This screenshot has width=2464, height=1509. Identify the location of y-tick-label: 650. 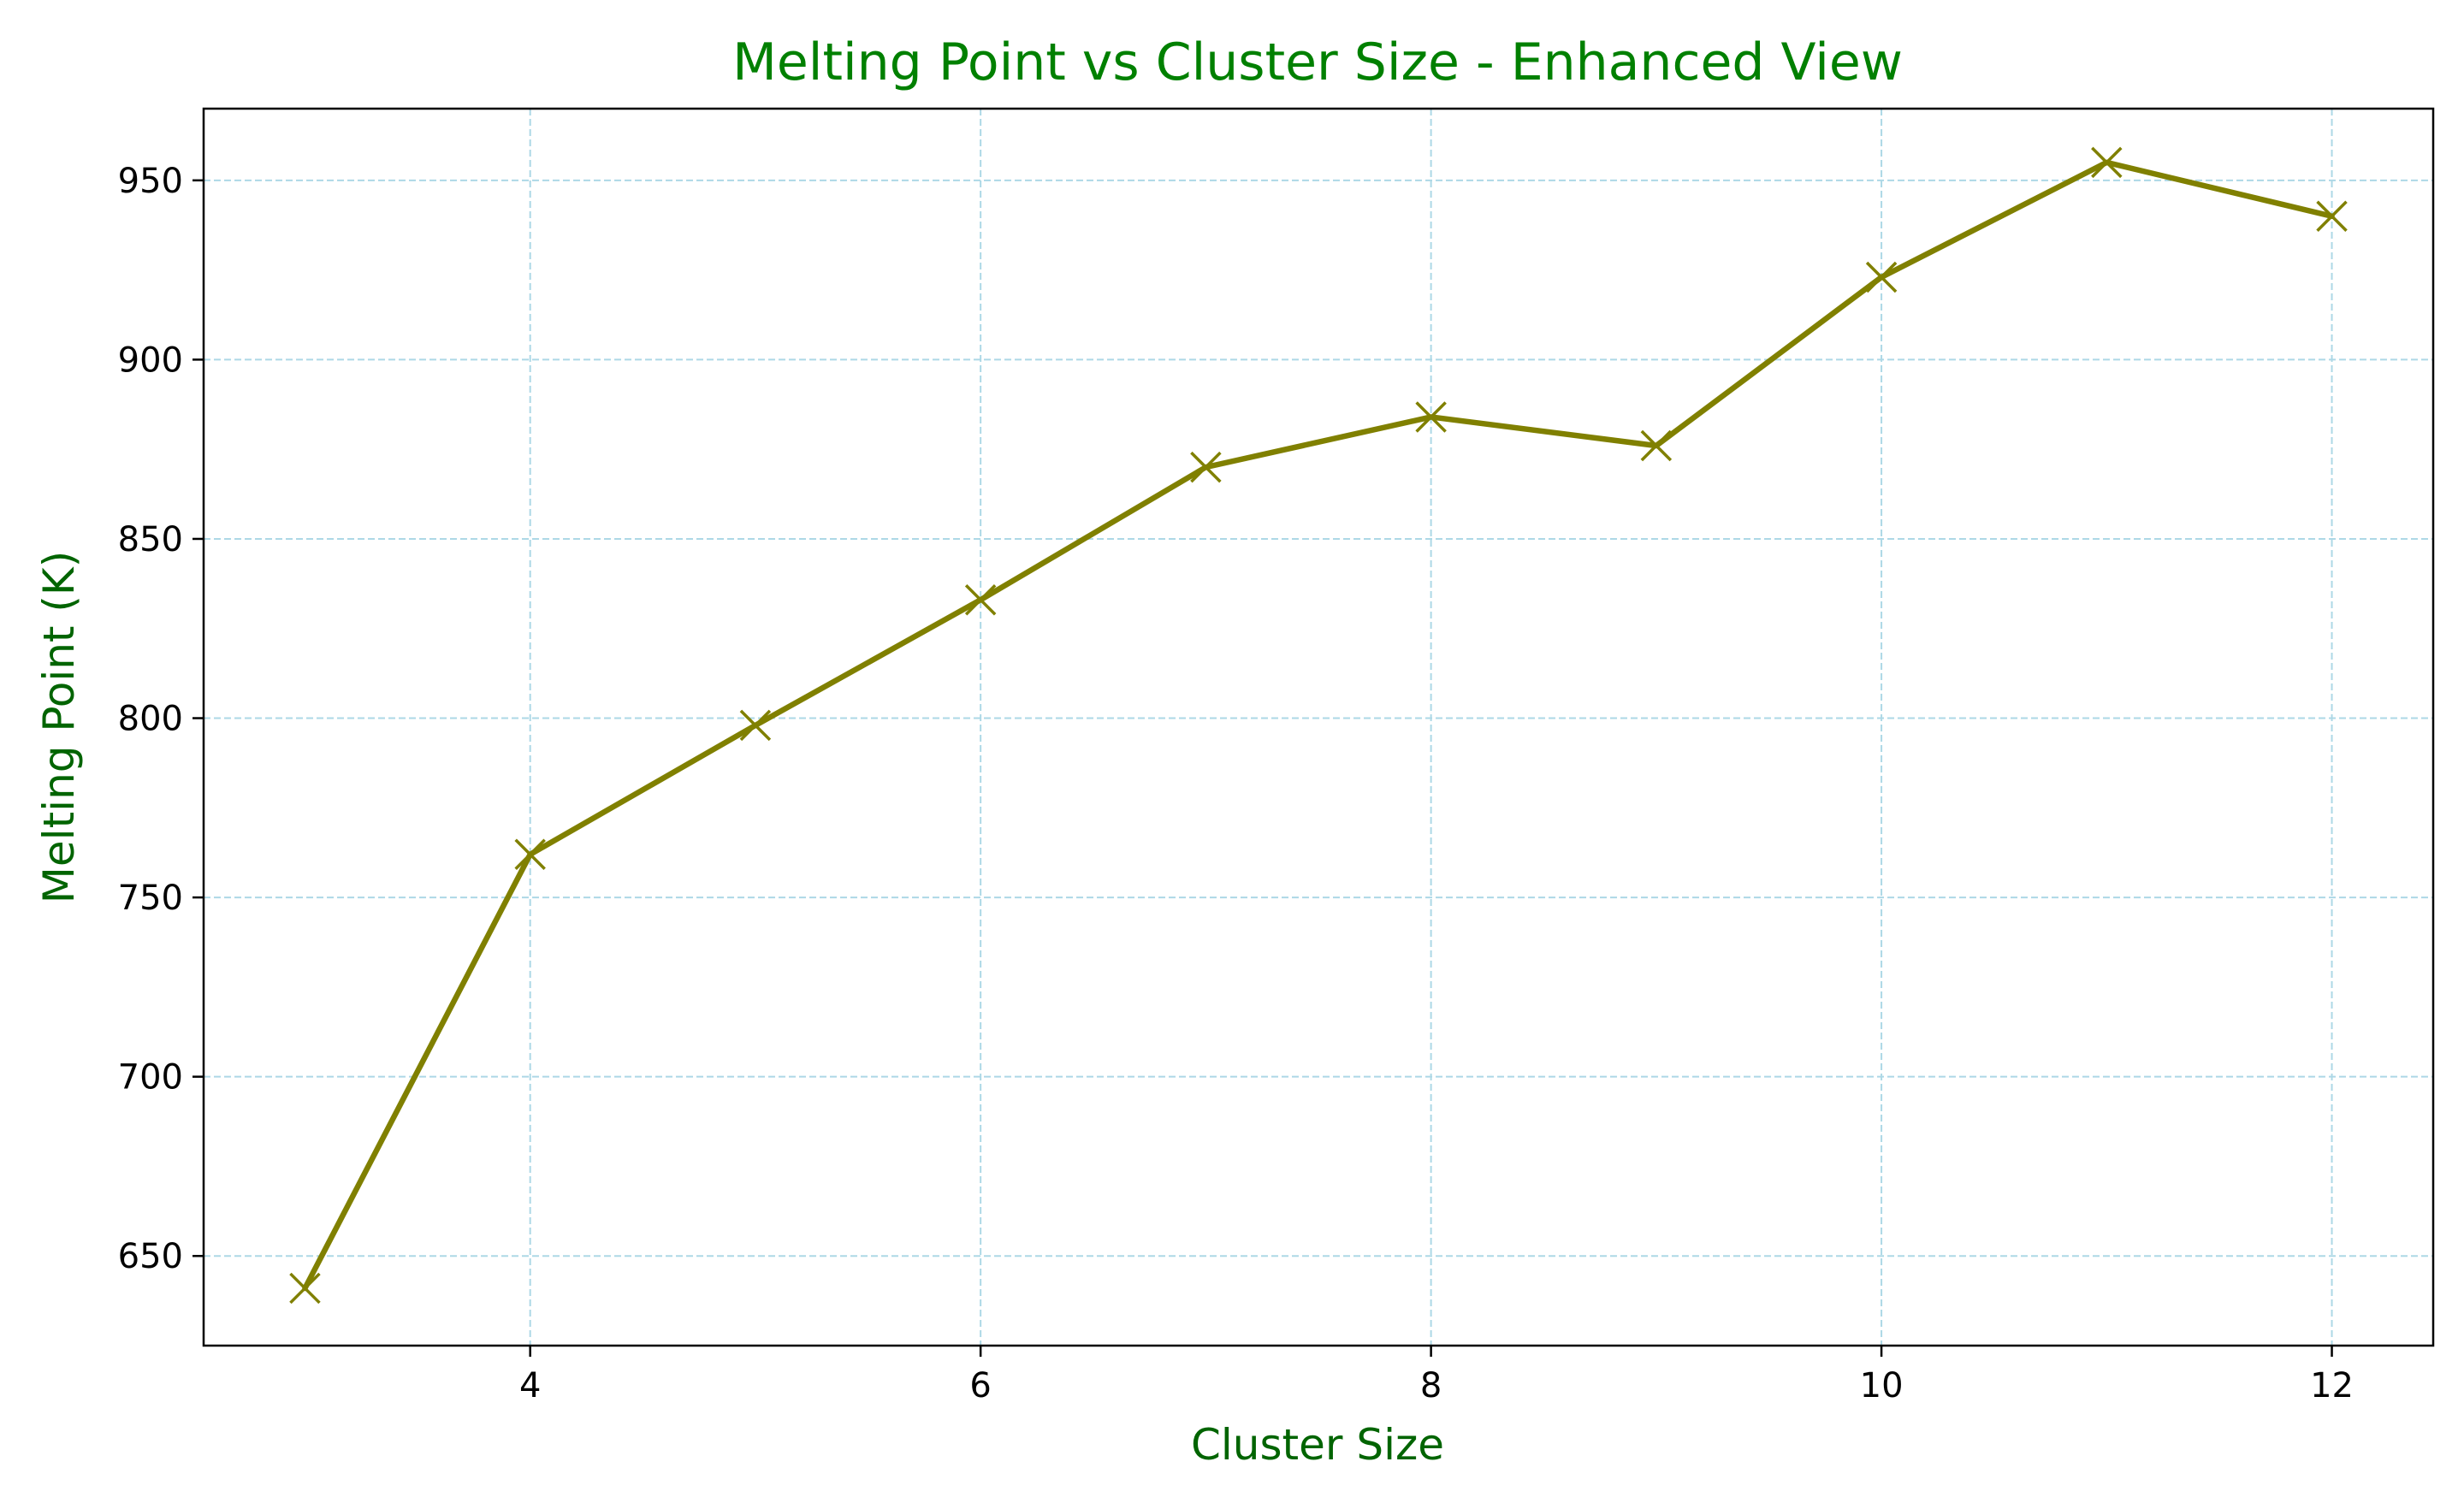
(150, 1256).